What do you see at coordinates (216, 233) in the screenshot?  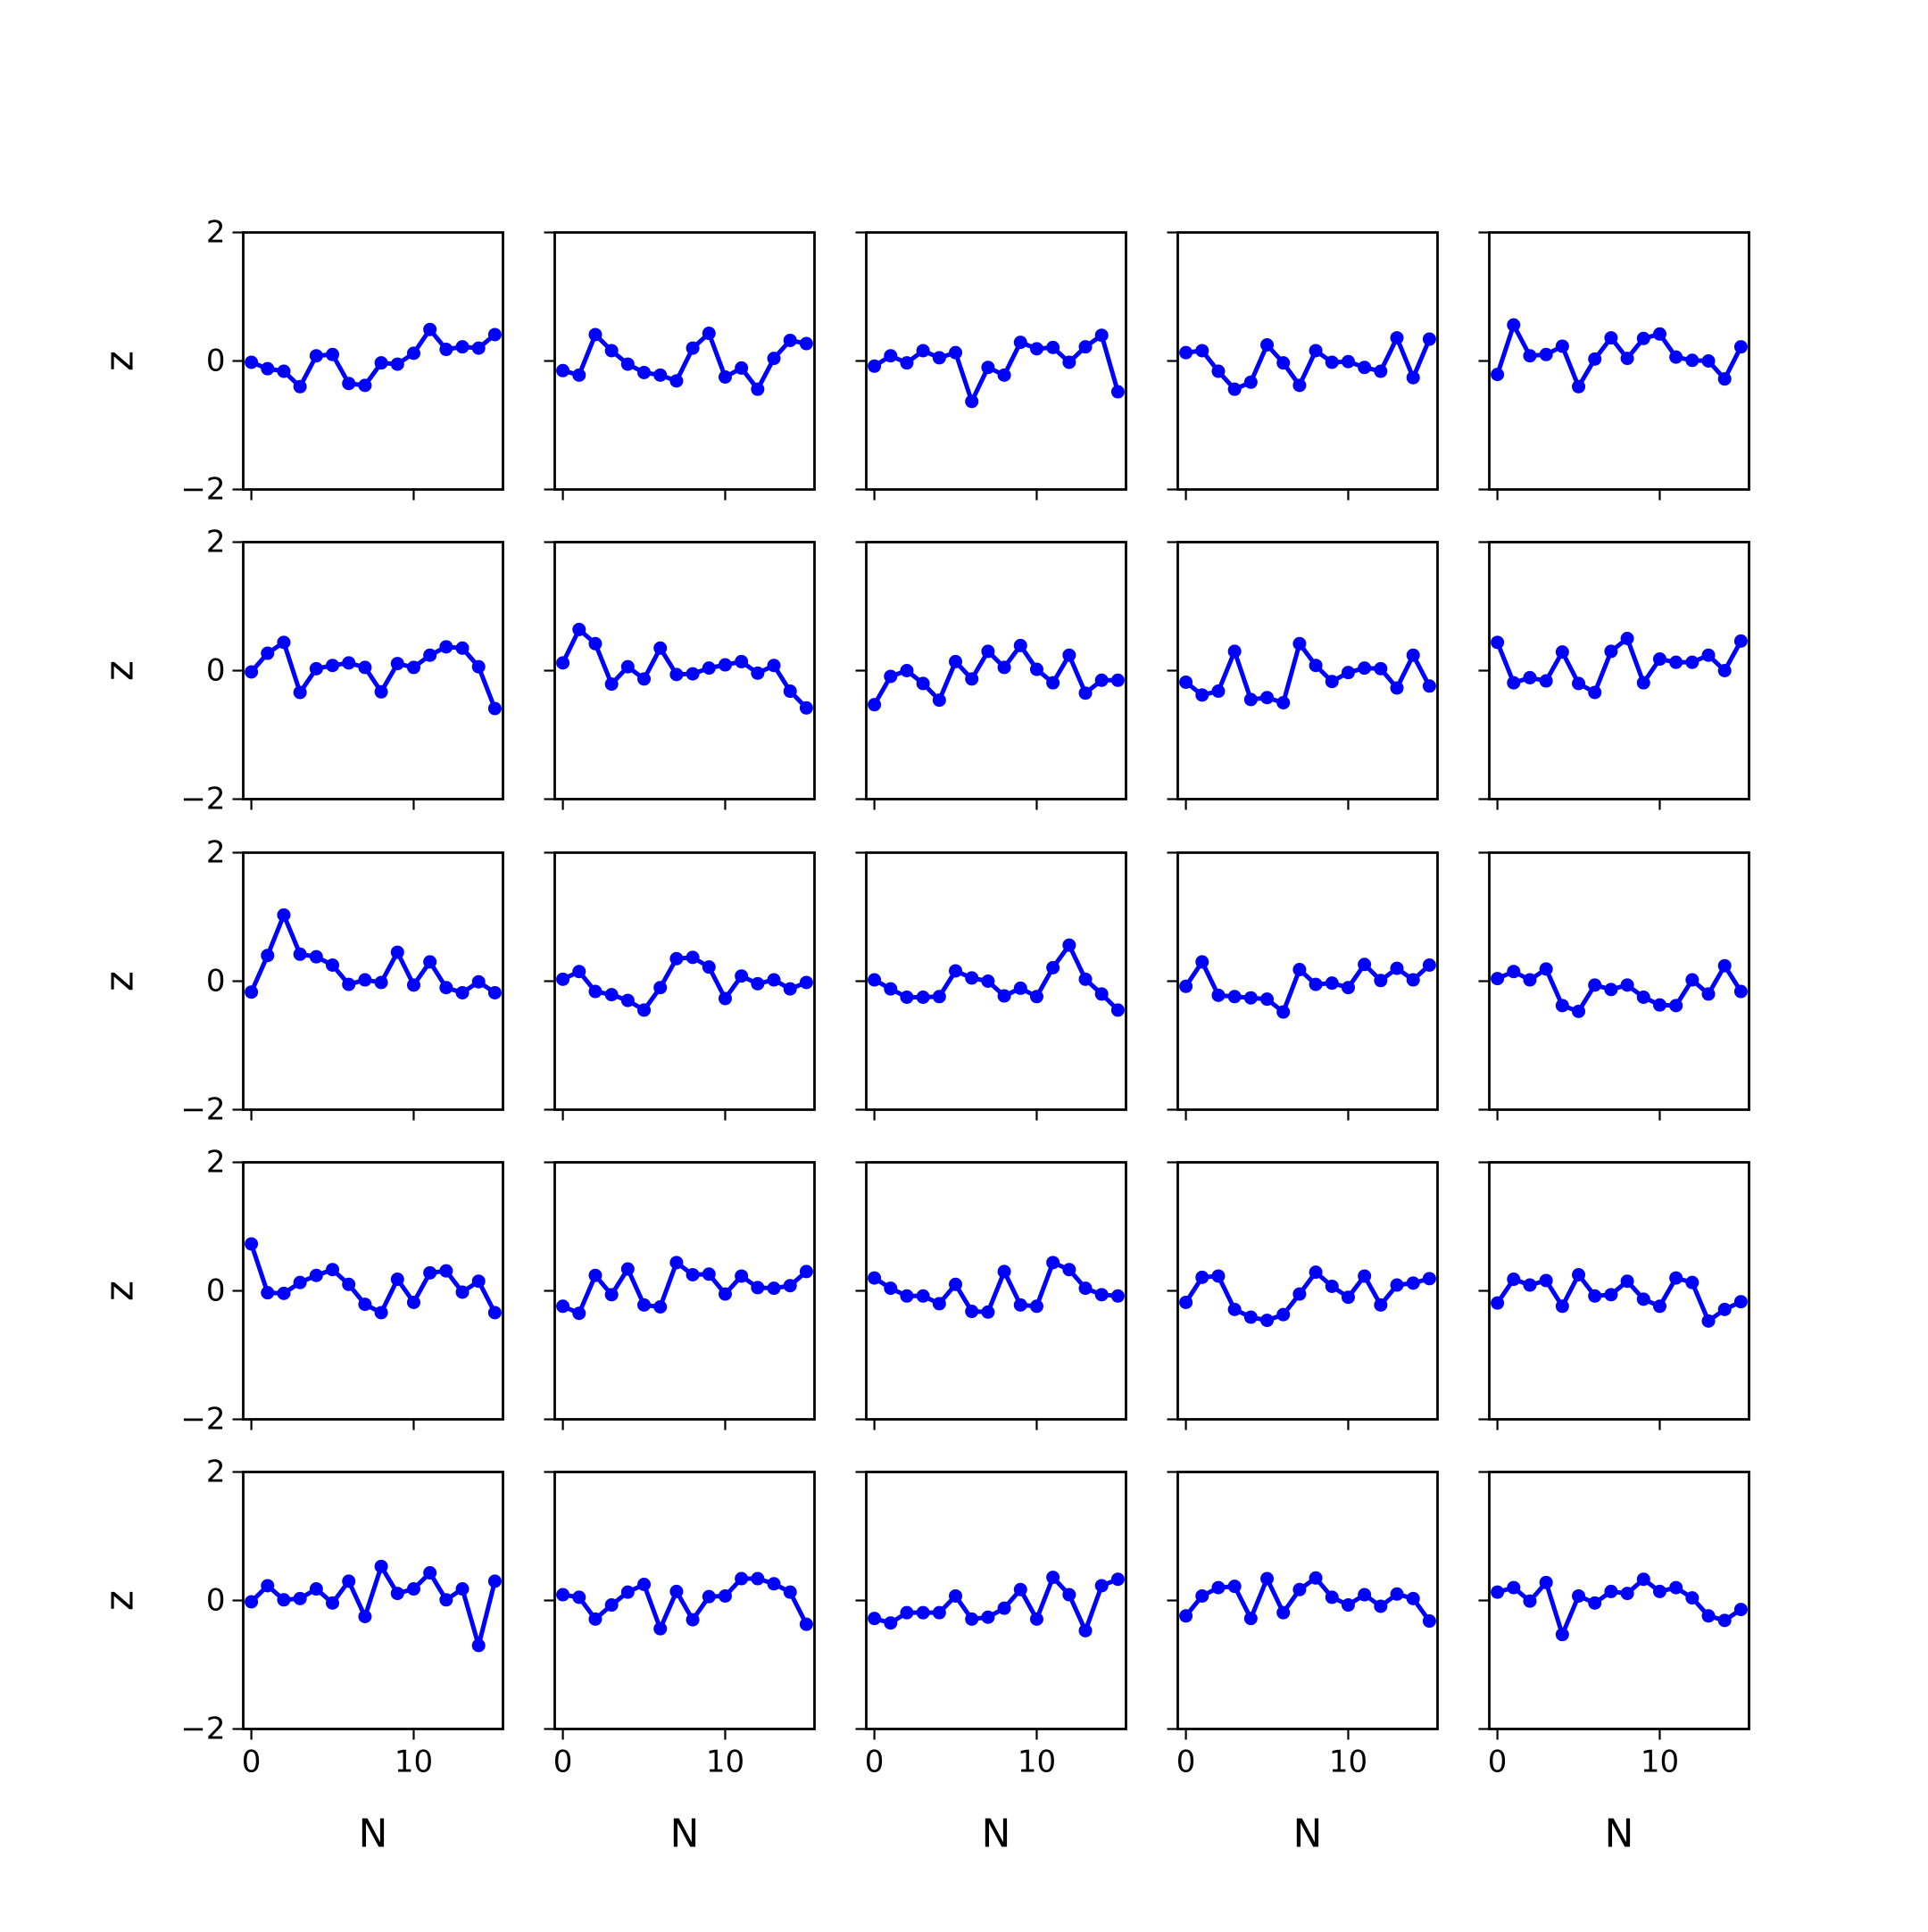 I see `y-tick-label: 2` at bounding box center [216, 233].